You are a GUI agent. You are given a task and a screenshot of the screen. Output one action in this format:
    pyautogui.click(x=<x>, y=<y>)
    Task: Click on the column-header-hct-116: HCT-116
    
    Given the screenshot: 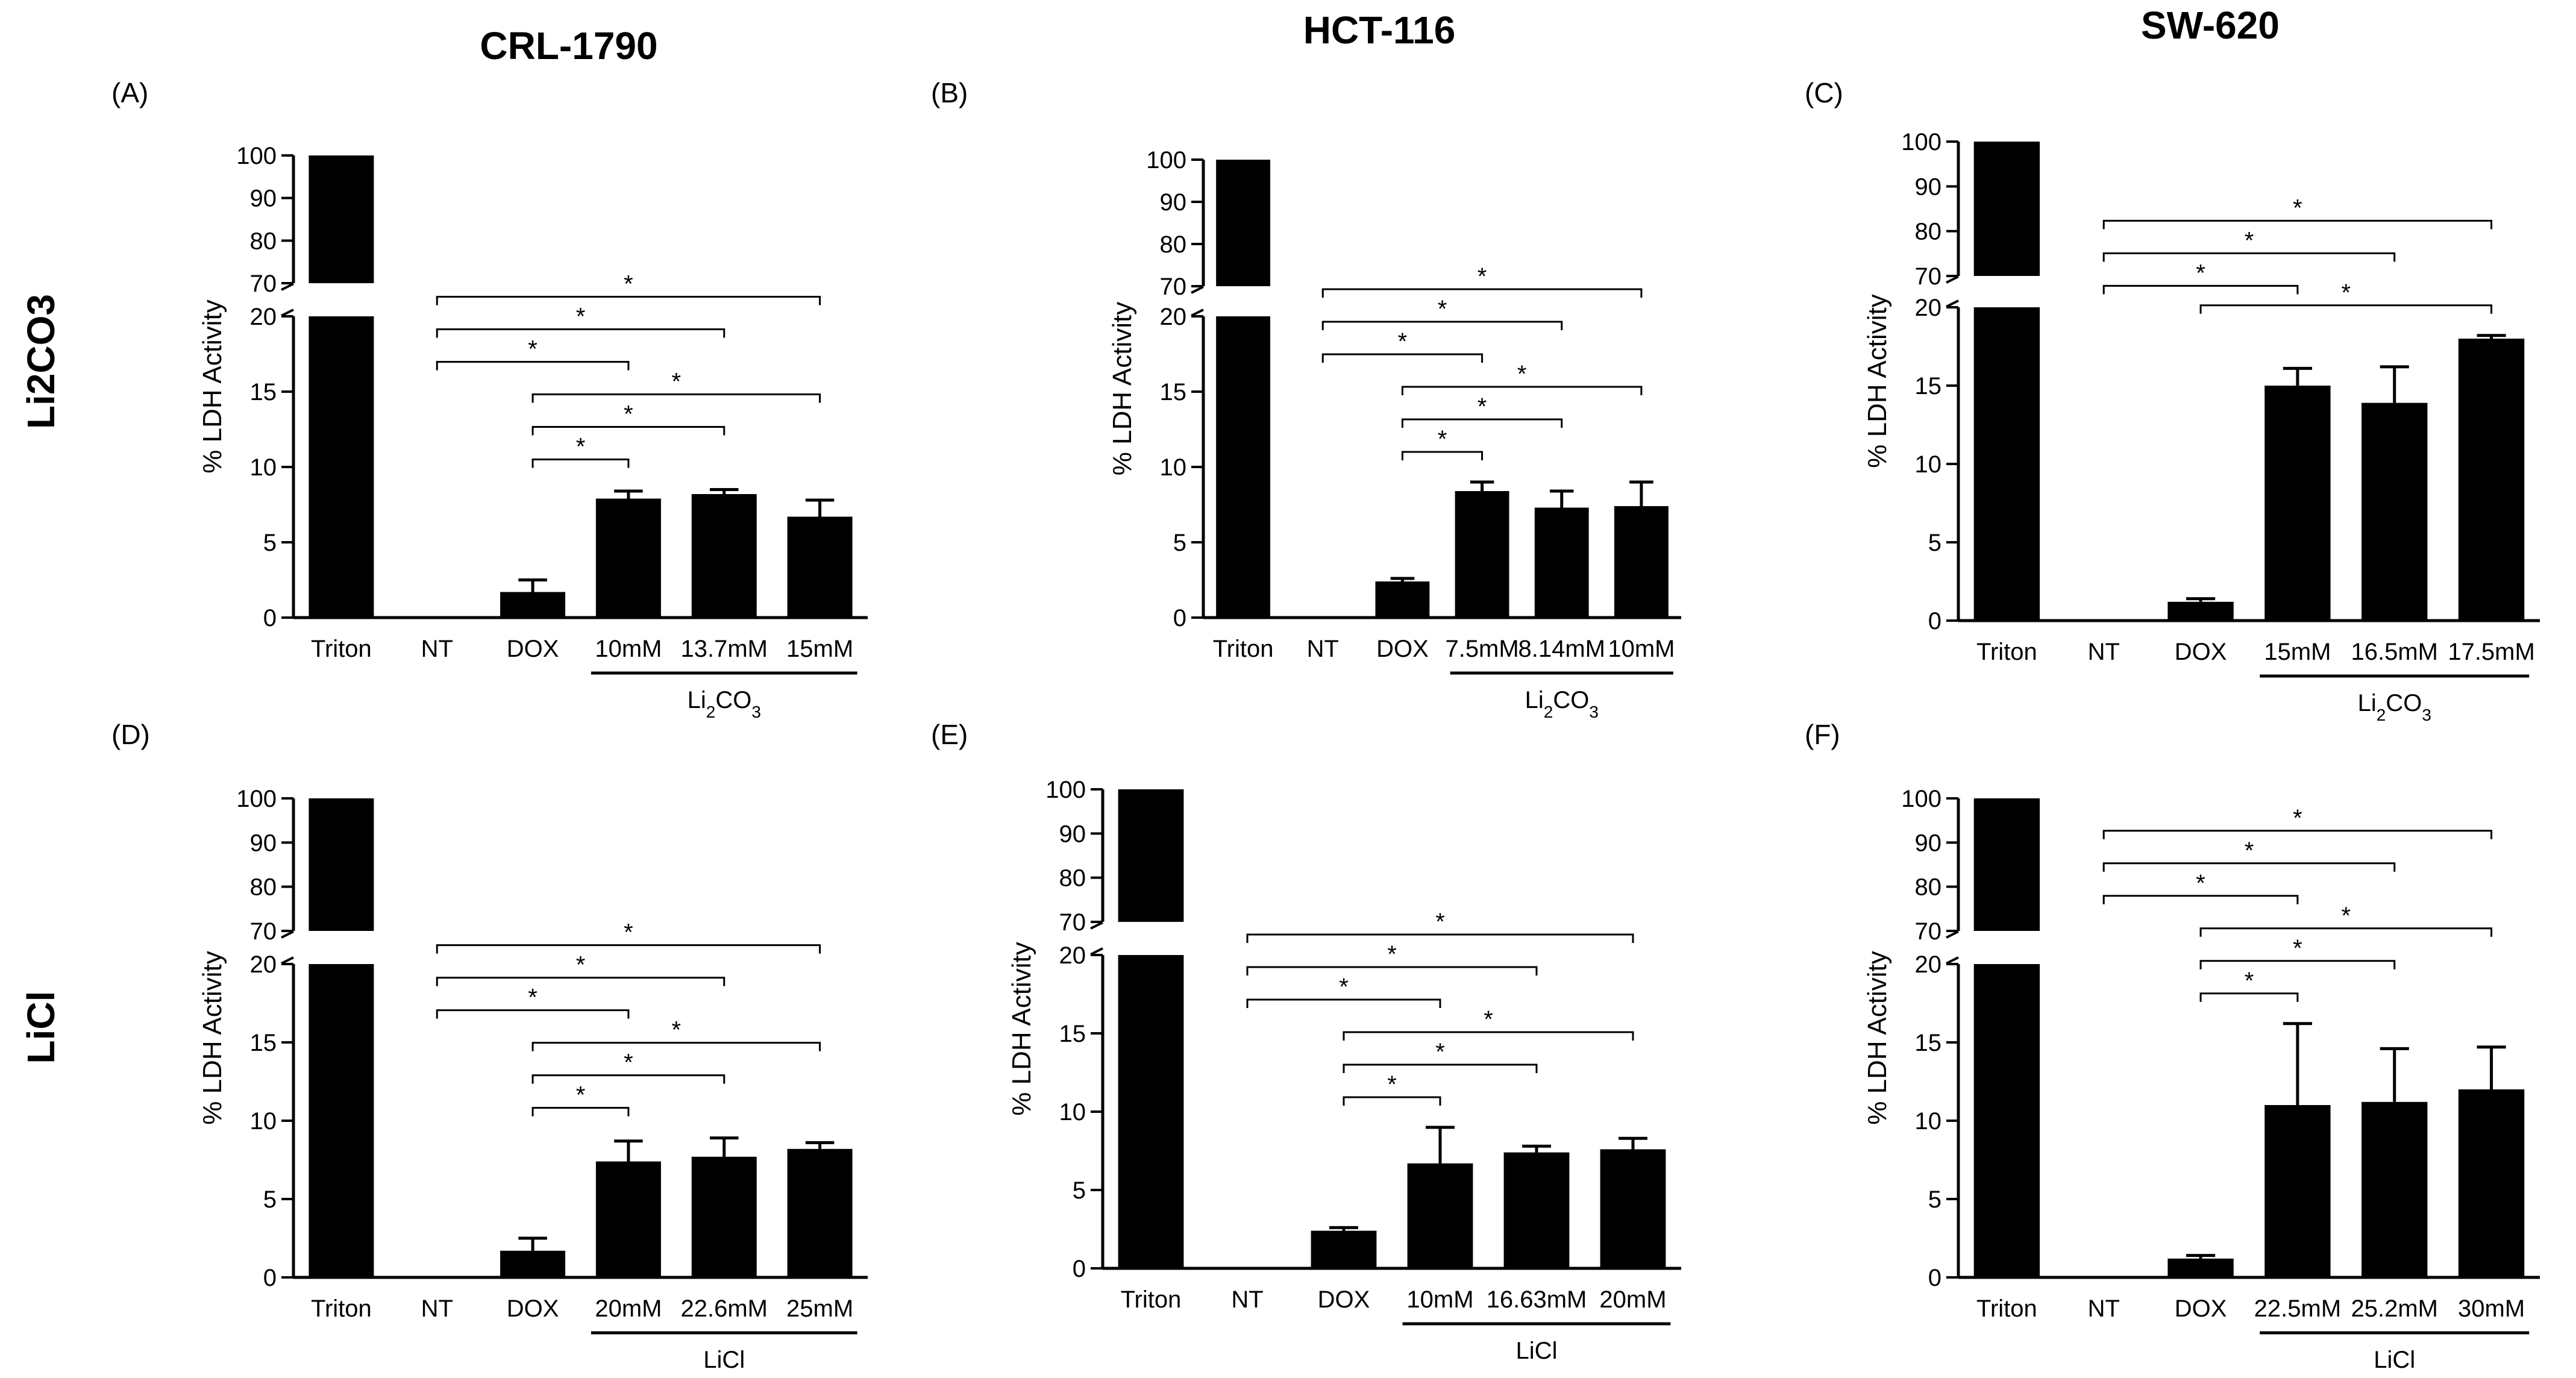 What is the action you would take?
    pyautogui.click(x=1379, y=30)
    